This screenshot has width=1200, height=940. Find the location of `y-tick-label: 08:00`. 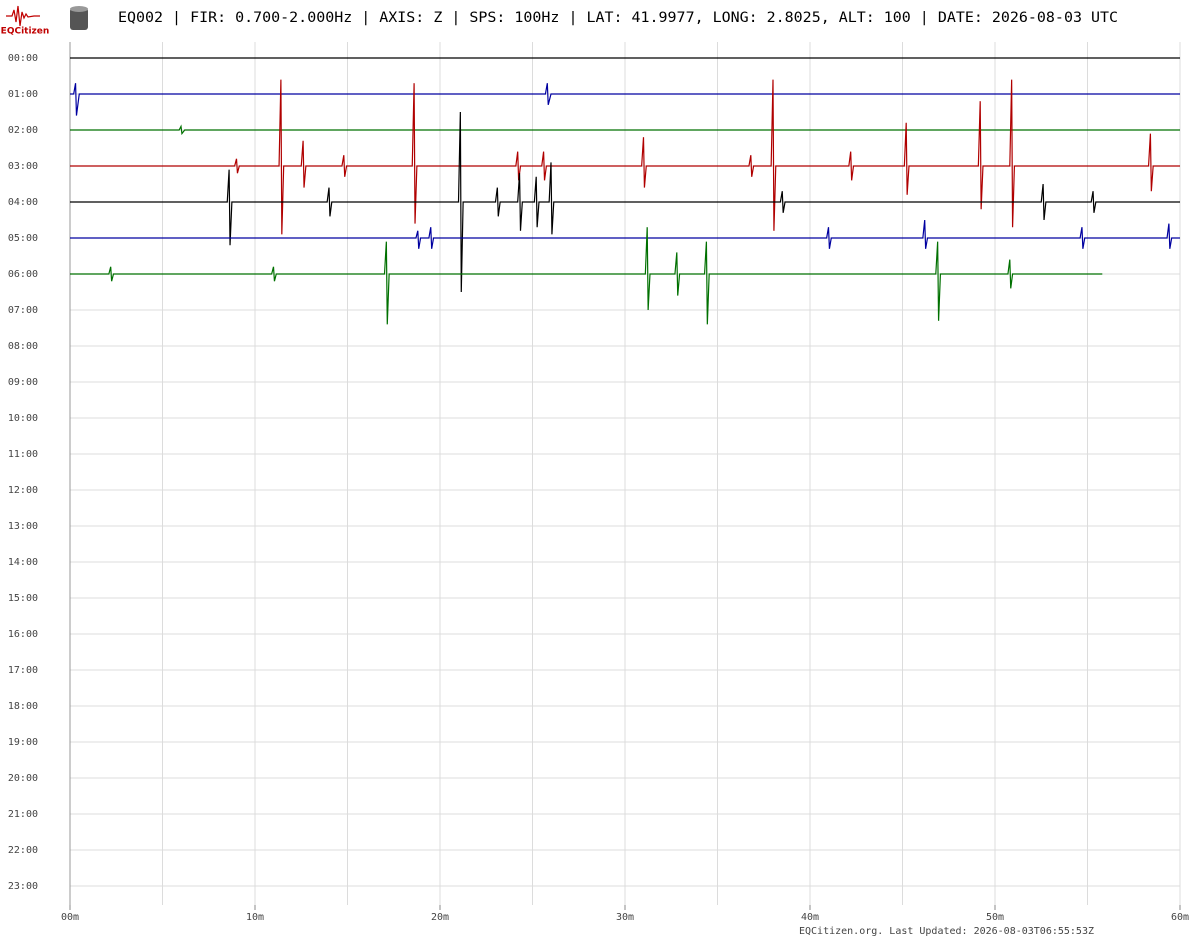

y-tick-label: 08:00 is located at coordinates (23, 346).